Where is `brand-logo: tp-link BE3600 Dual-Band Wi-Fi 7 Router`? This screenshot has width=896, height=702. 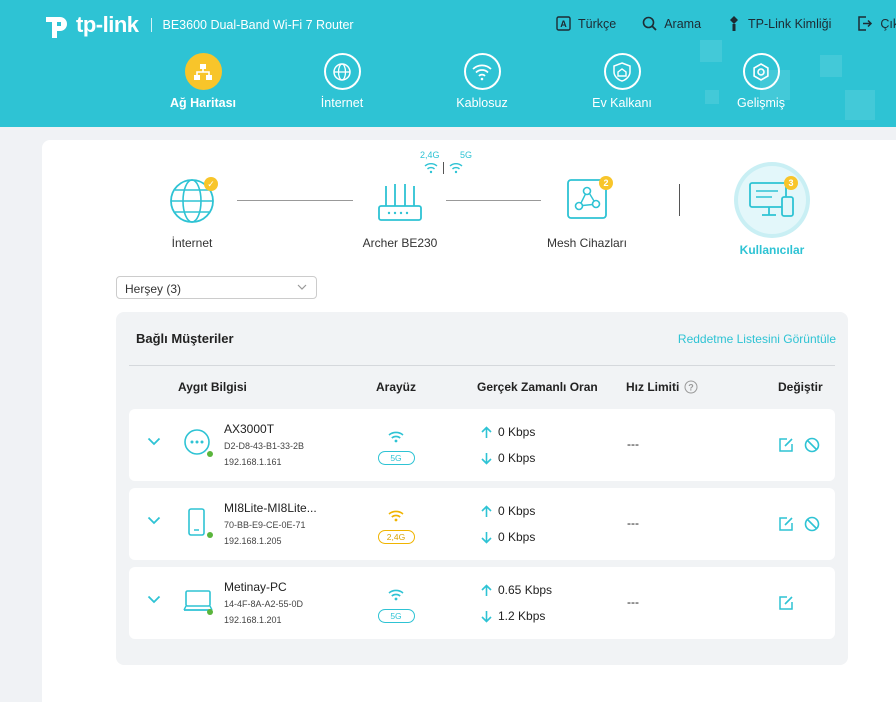
brand-logo: tp-link BE3600 Dual-Band Wi-Fi 7 Router is located at coordinates (198, 25).